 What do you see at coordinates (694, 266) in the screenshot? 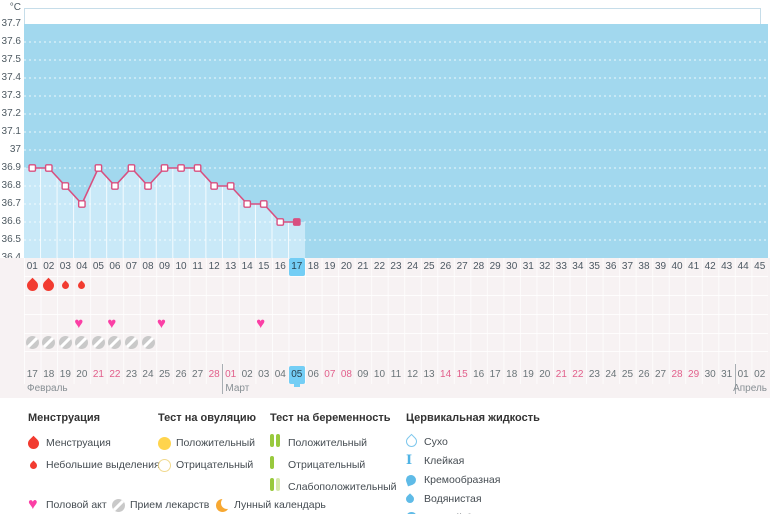
I see `cycle-day-cell: 41` at bounding box center [694, 266].